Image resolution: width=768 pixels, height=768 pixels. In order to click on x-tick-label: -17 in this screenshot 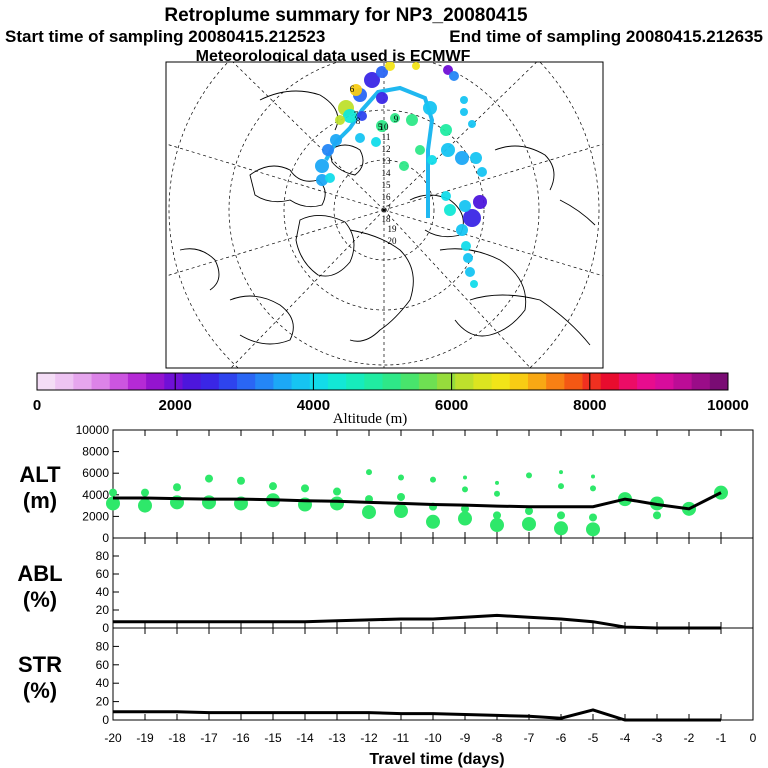, I will do `click(209, 738)`.